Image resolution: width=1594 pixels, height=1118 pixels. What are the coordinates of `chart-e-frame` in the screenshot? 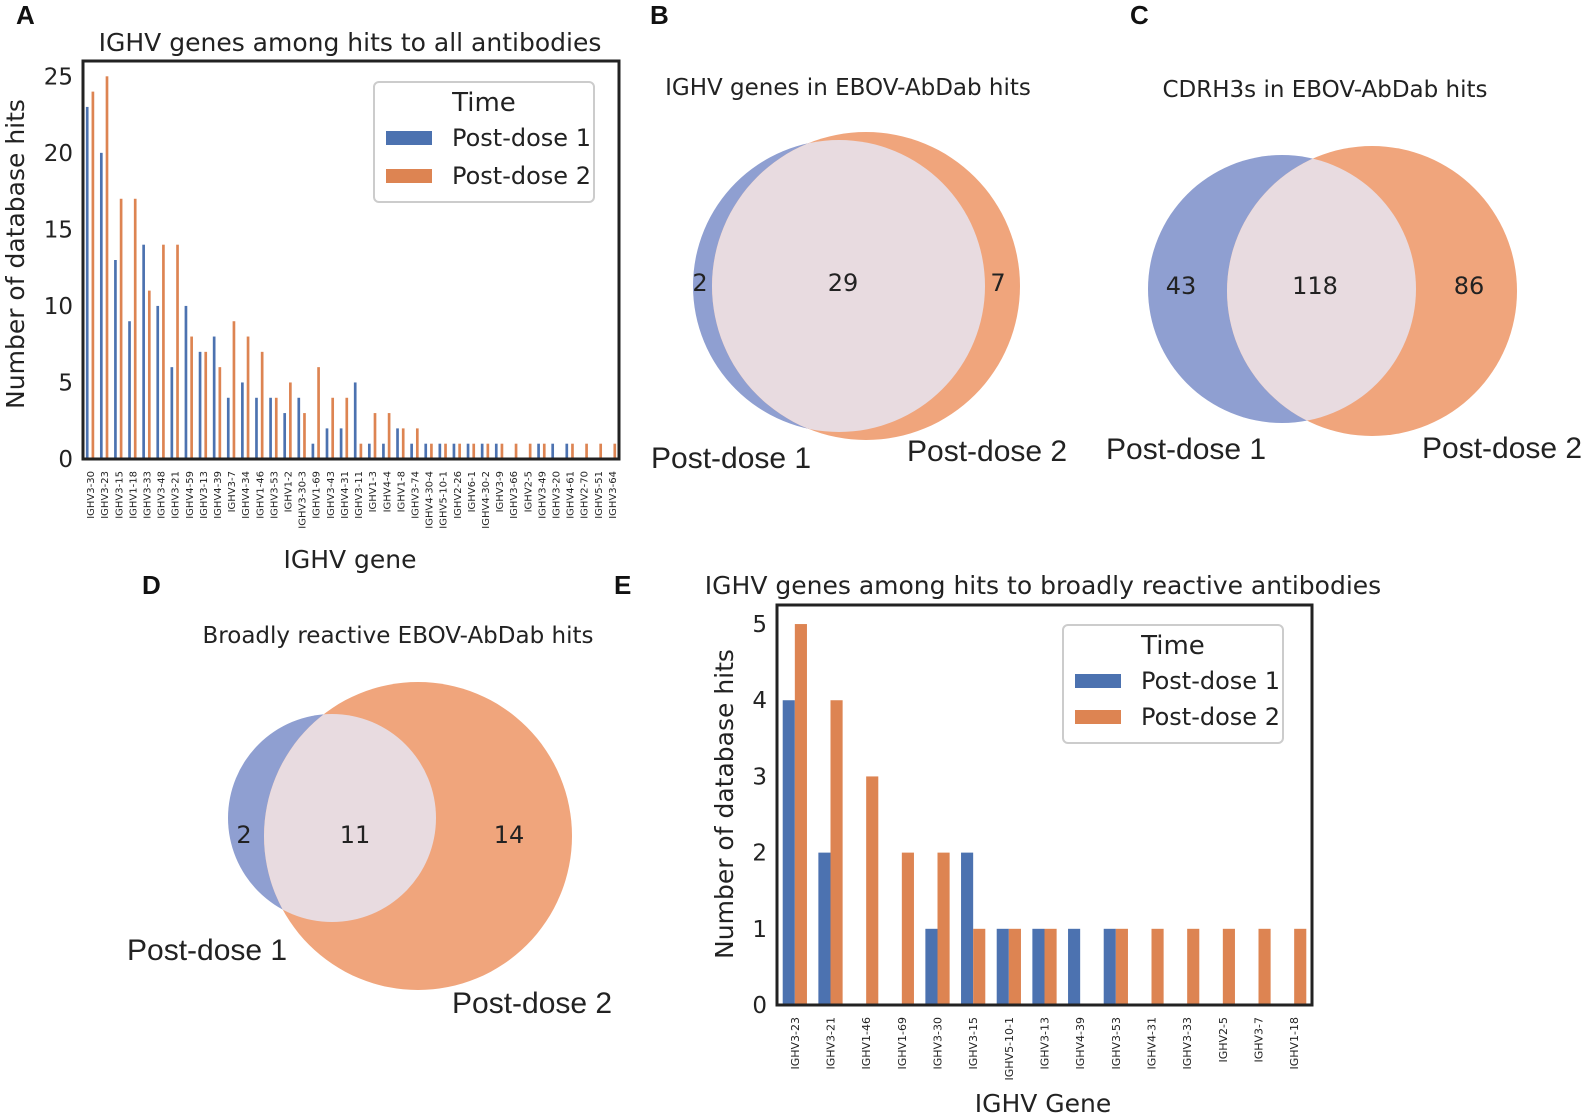 It's located at (1044, 805).